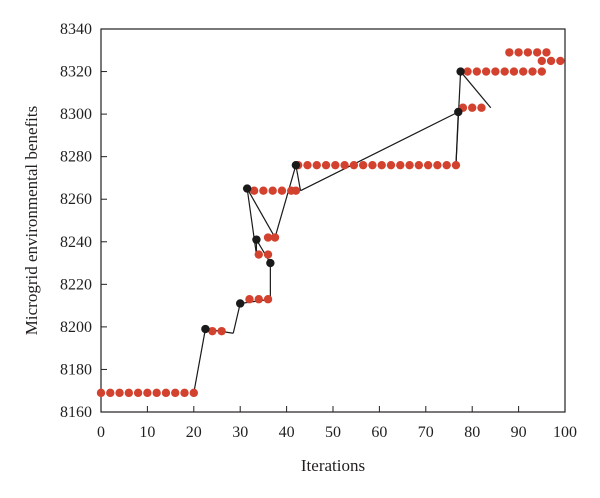 The height and width of the screenshot is (498, 600). I want to click on x-tick-label: 0, so click(101, 432).